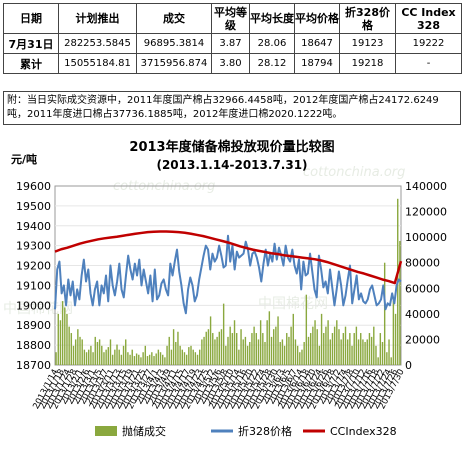  I want to click on row-label: 7月31日, so click(31, 43).